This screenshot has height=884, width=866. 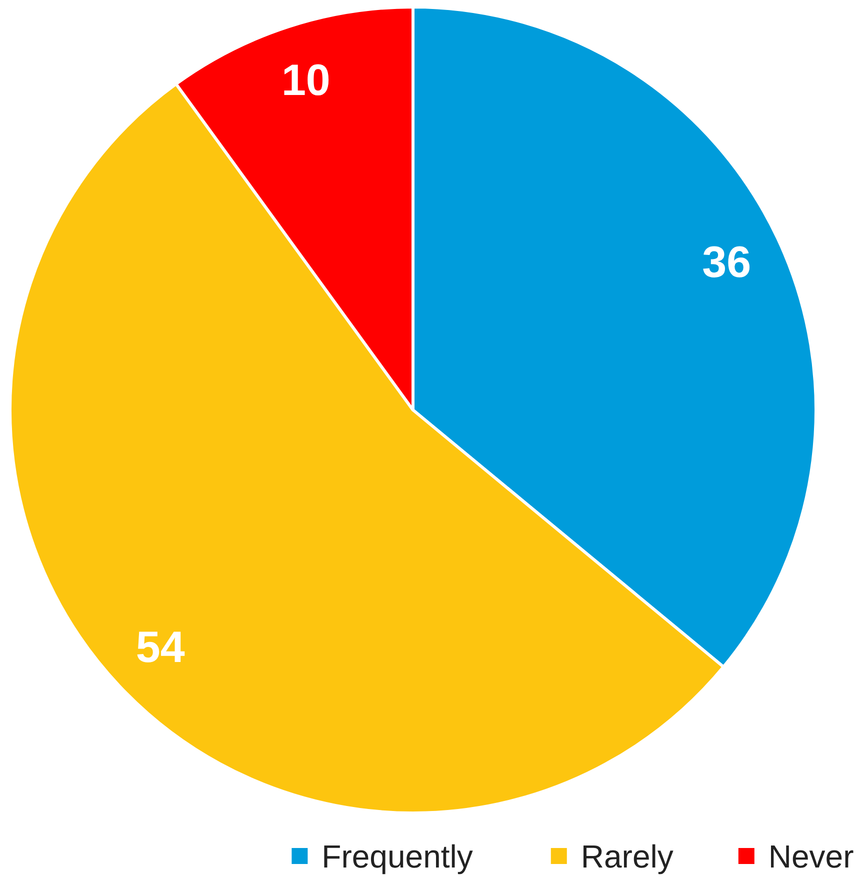 What do you see at coordinates (397, 856) in the screenshot?
I see `legend-label: Frequently` at bounding box center [397, 856].